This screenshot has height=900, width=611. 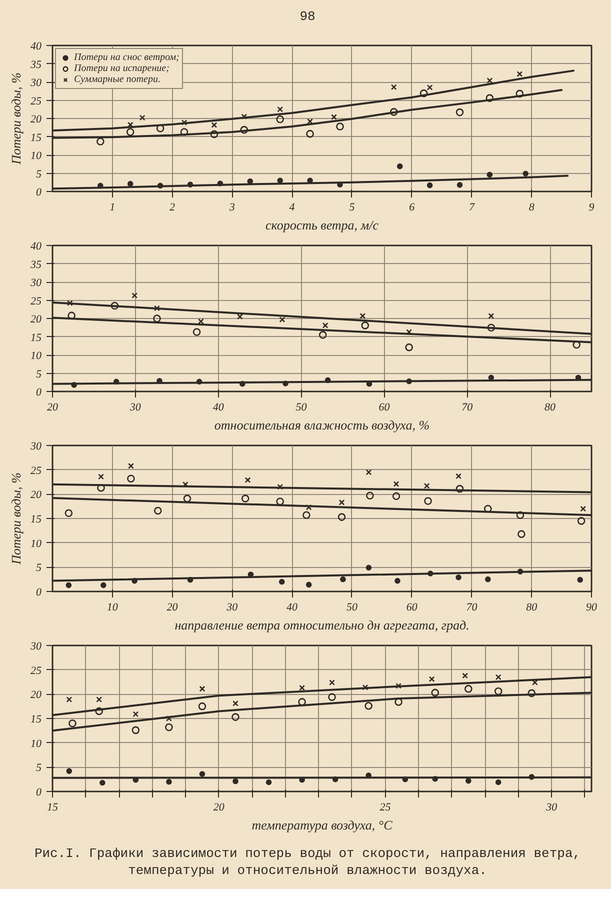 What do you see at coordinates (112, 607) in the screenshot?
I see `x-tick-label: 10` at bounding box center [112, 607].